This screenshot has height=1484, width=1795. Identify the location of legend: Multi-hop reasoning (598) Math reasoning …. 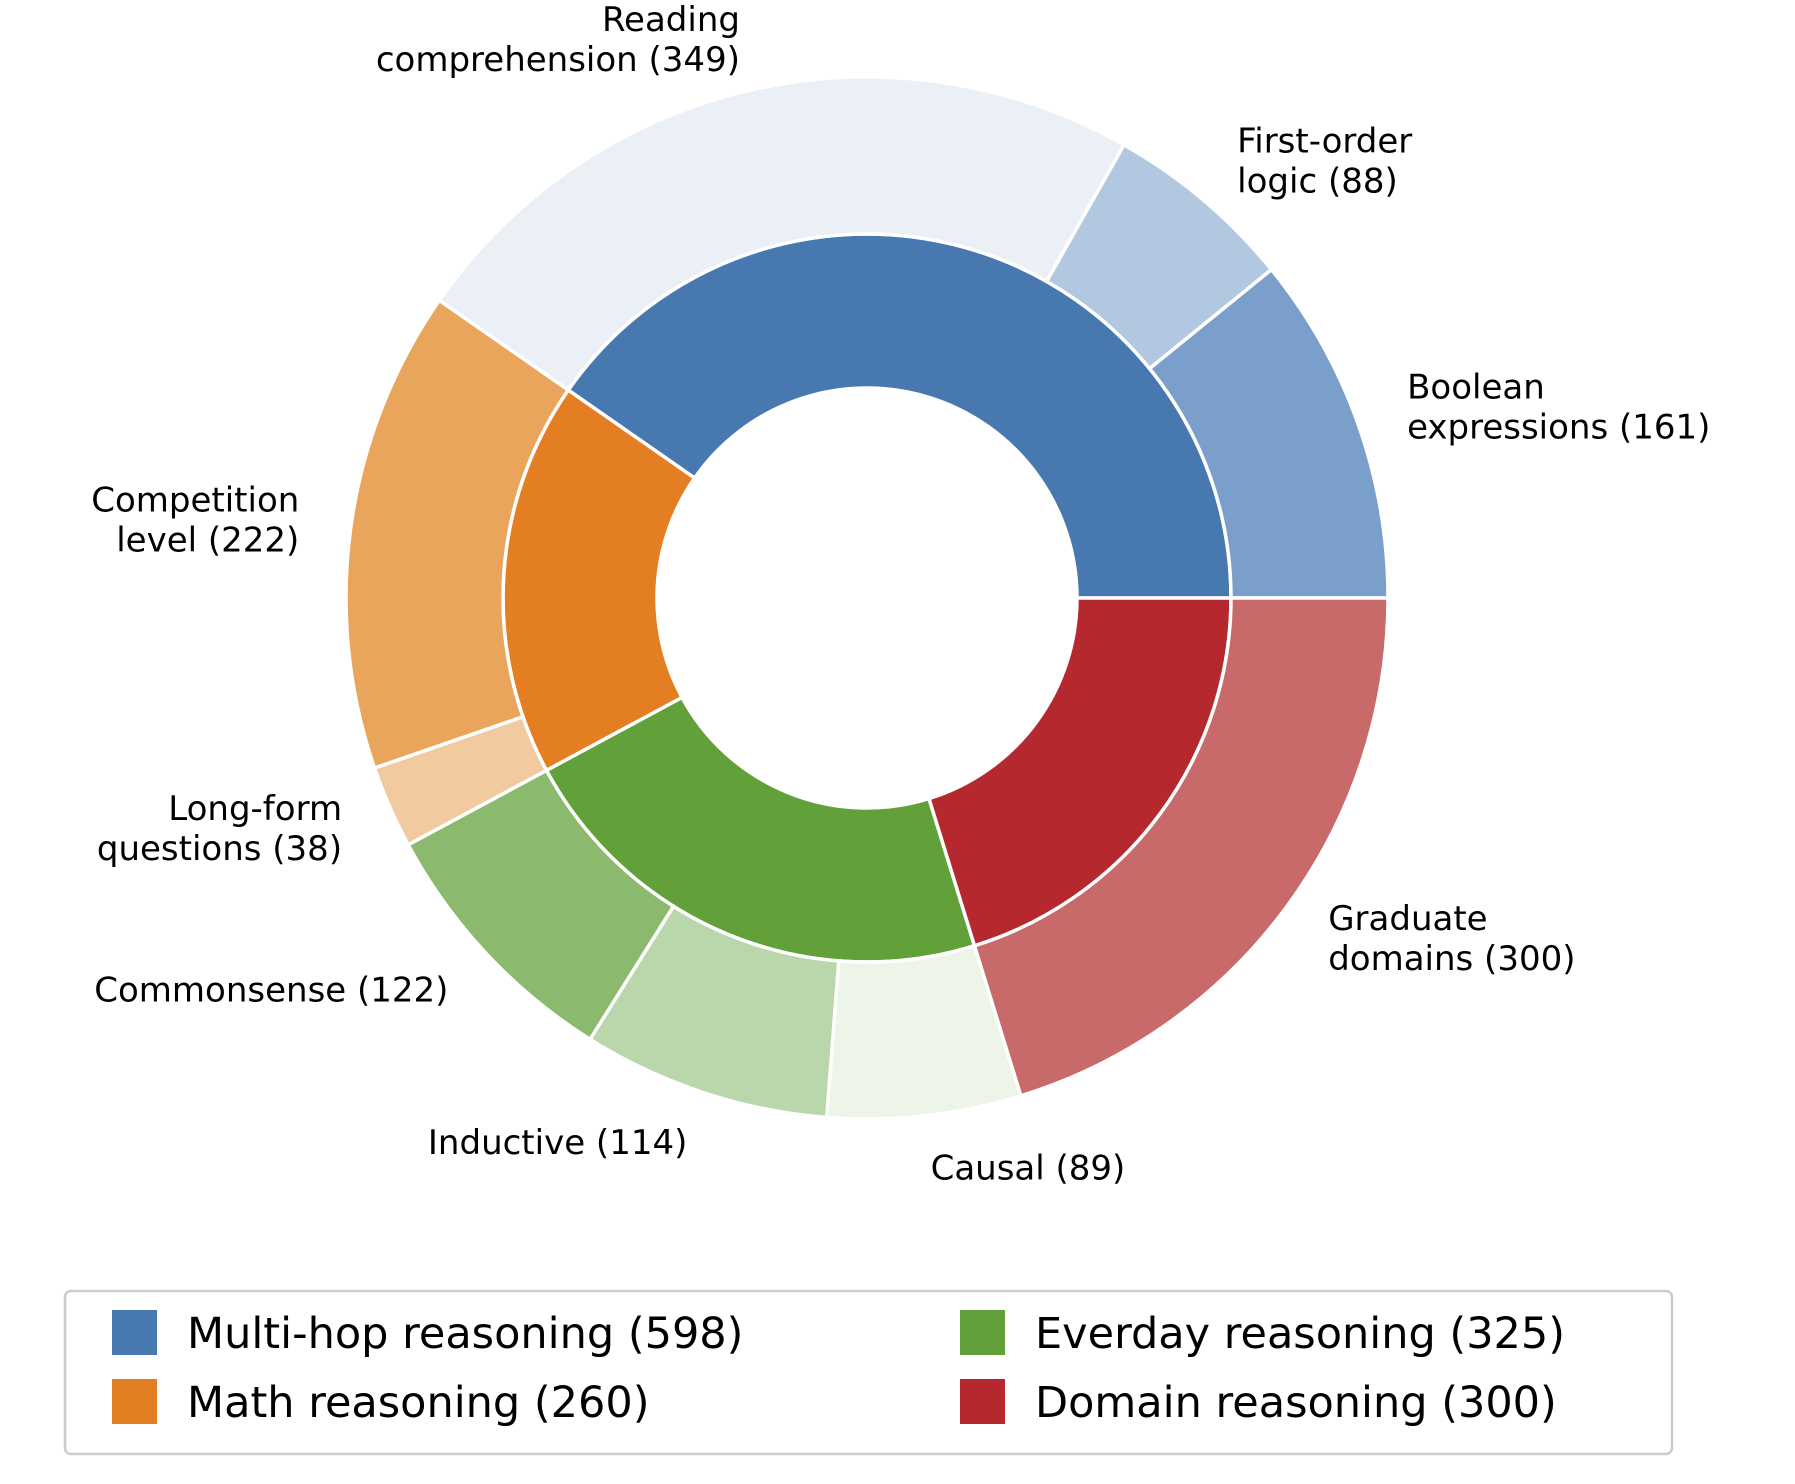
(868, 1372).